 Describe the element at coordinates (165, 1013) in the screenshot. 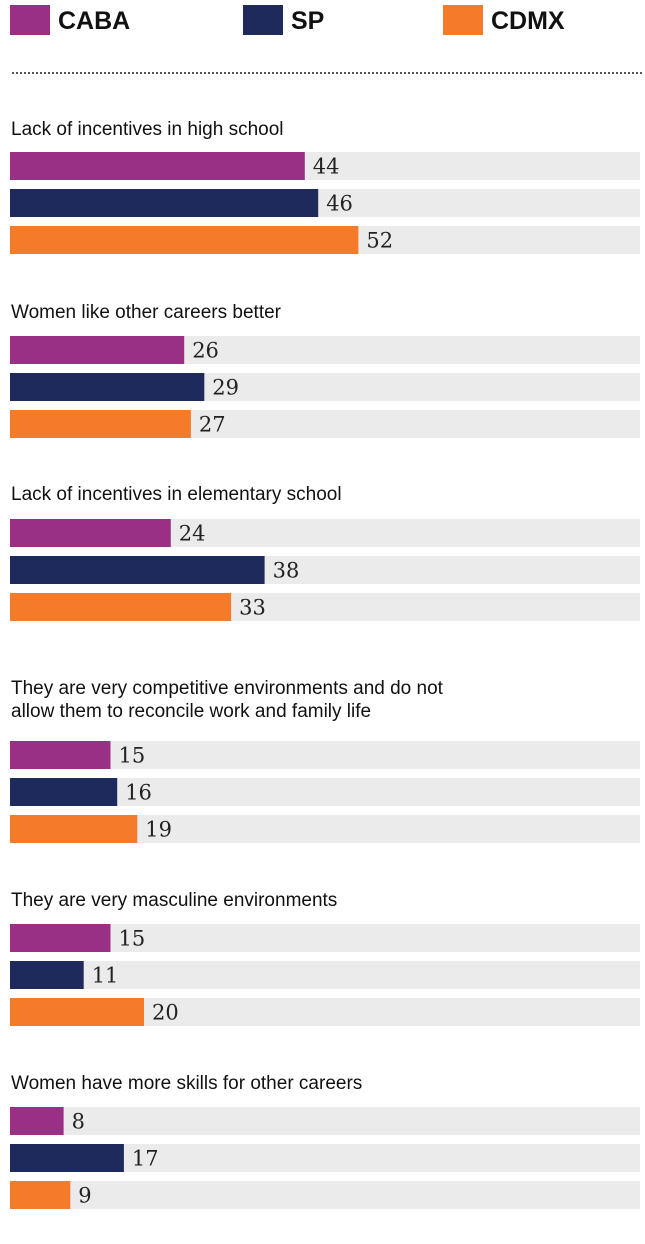

I see `value-label-cdmx: 20` at that location.